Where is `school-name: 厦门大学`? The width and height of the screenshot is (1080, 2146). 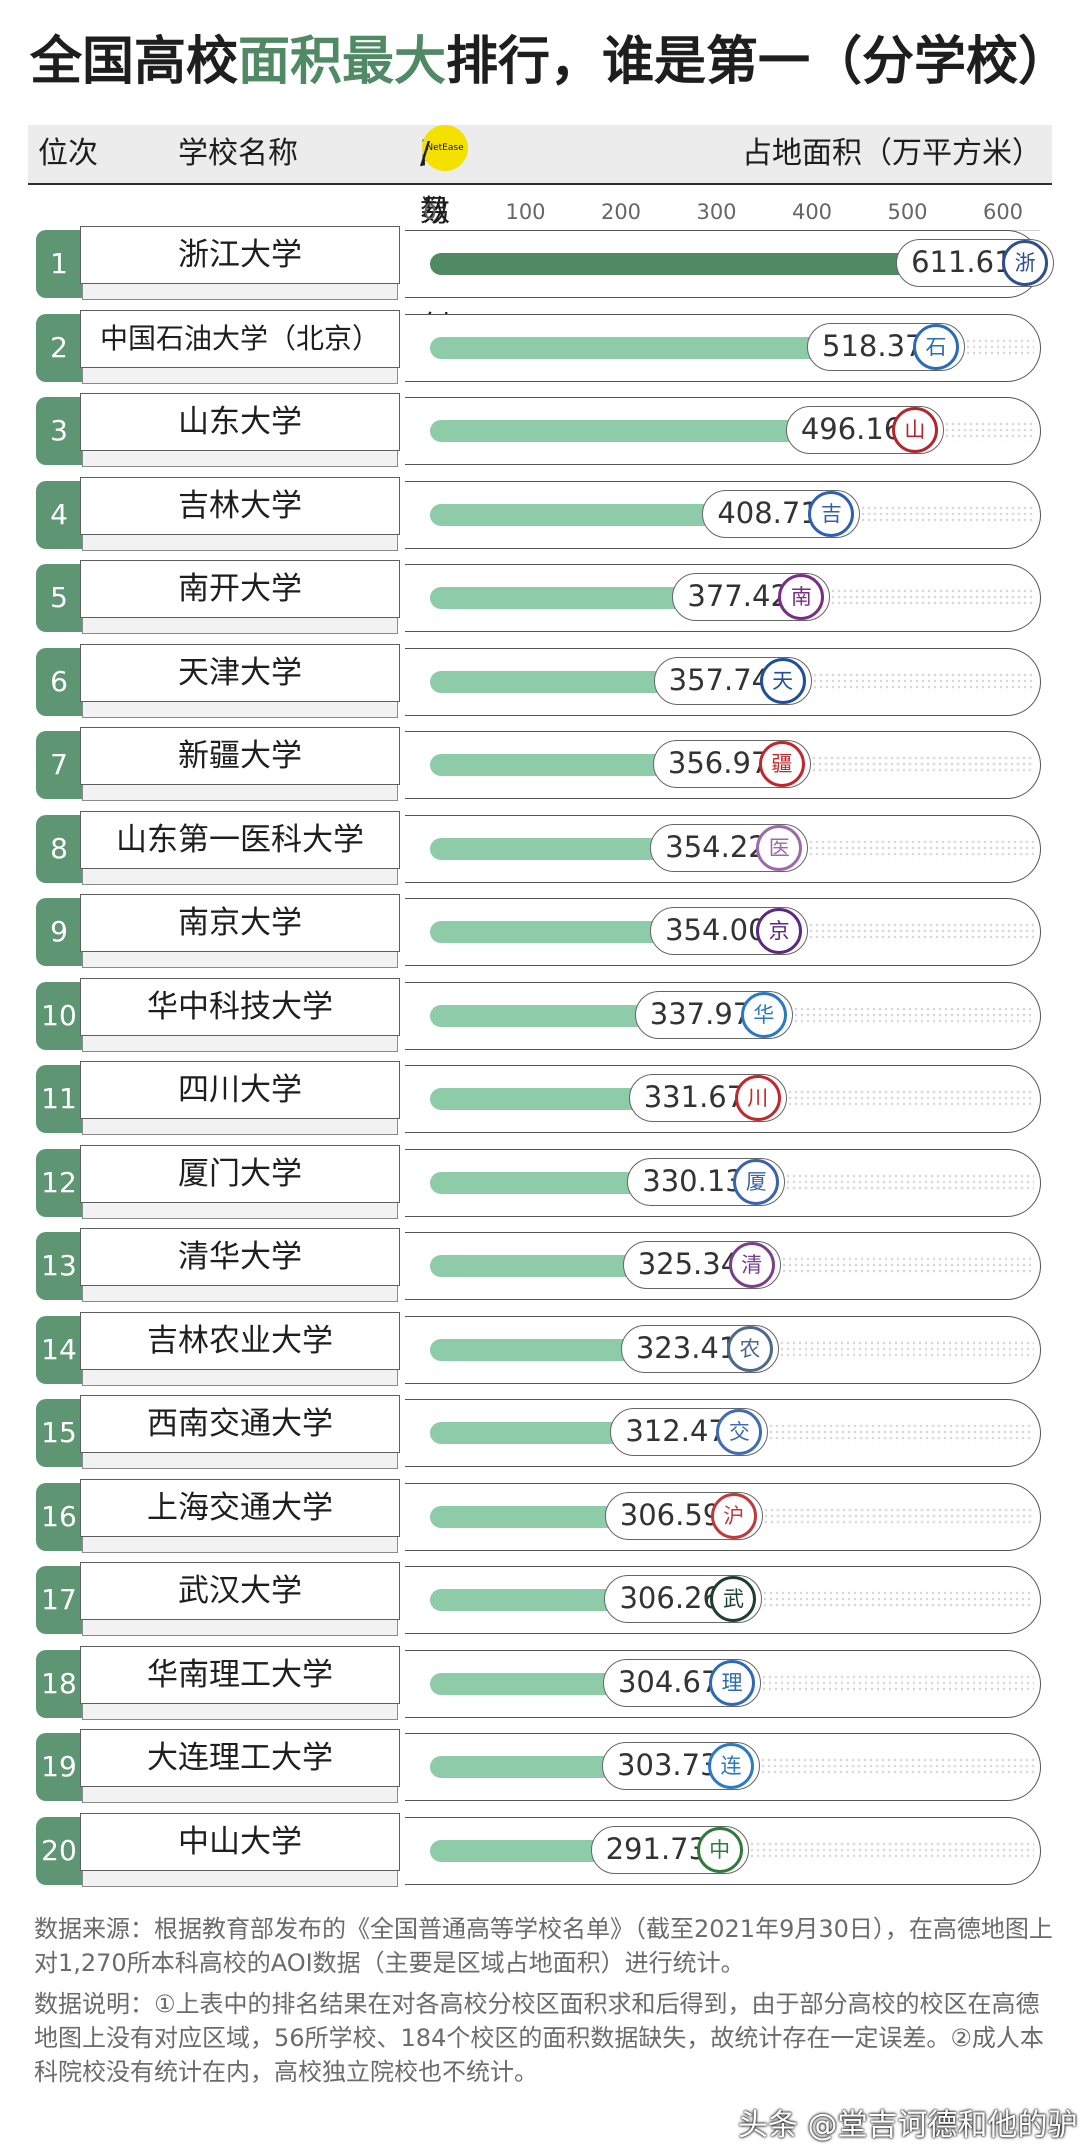 school-name: 厦门大学 is located at coordinates (240, 1173).